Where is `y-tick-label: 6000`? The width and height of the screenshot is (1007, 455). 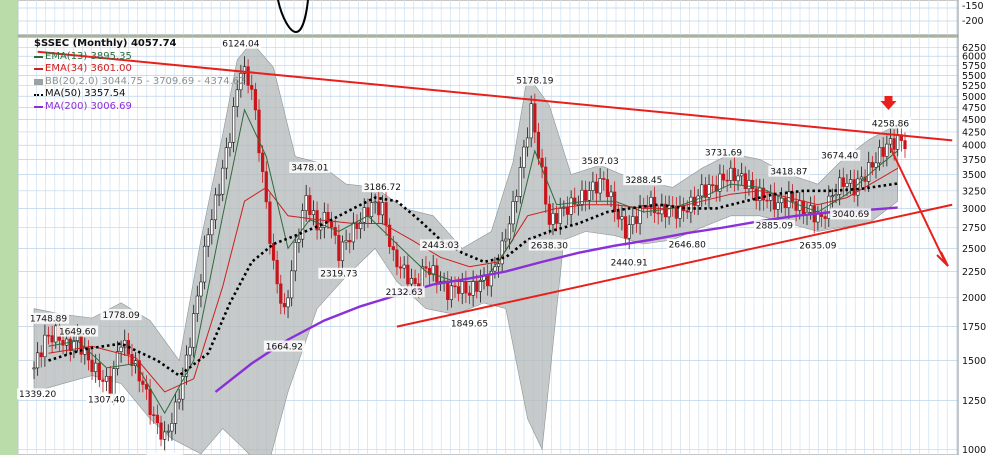 y-tick-label: 6000 is located at coordinates (974, 57).